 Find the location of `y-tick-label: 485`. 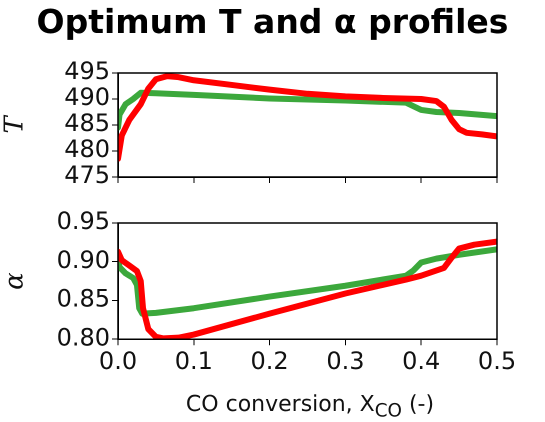

y-tick-label: 485 is located at coordinates (87, 123).